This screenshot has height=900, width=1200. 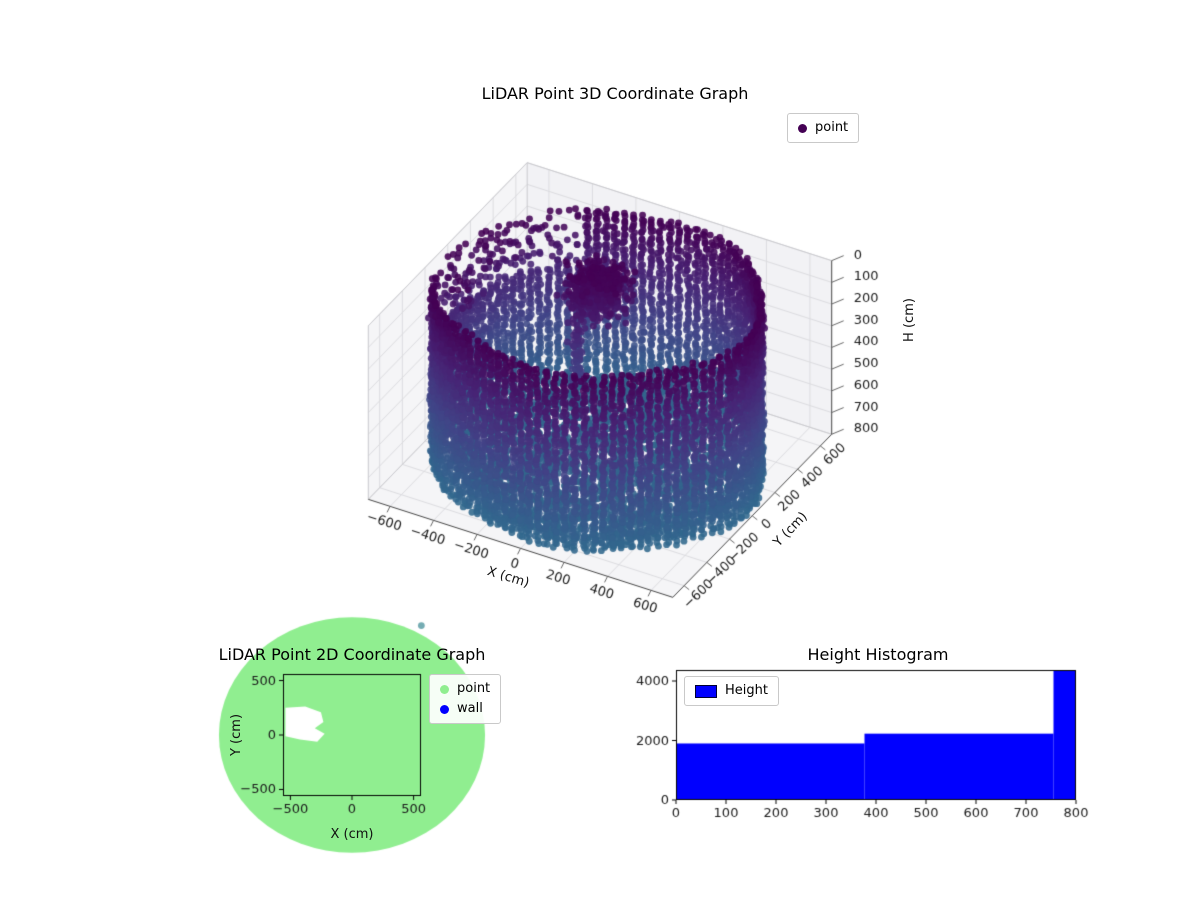 I want to click on plot2d-xlabel: X (cm), so click(x=352, y=834).